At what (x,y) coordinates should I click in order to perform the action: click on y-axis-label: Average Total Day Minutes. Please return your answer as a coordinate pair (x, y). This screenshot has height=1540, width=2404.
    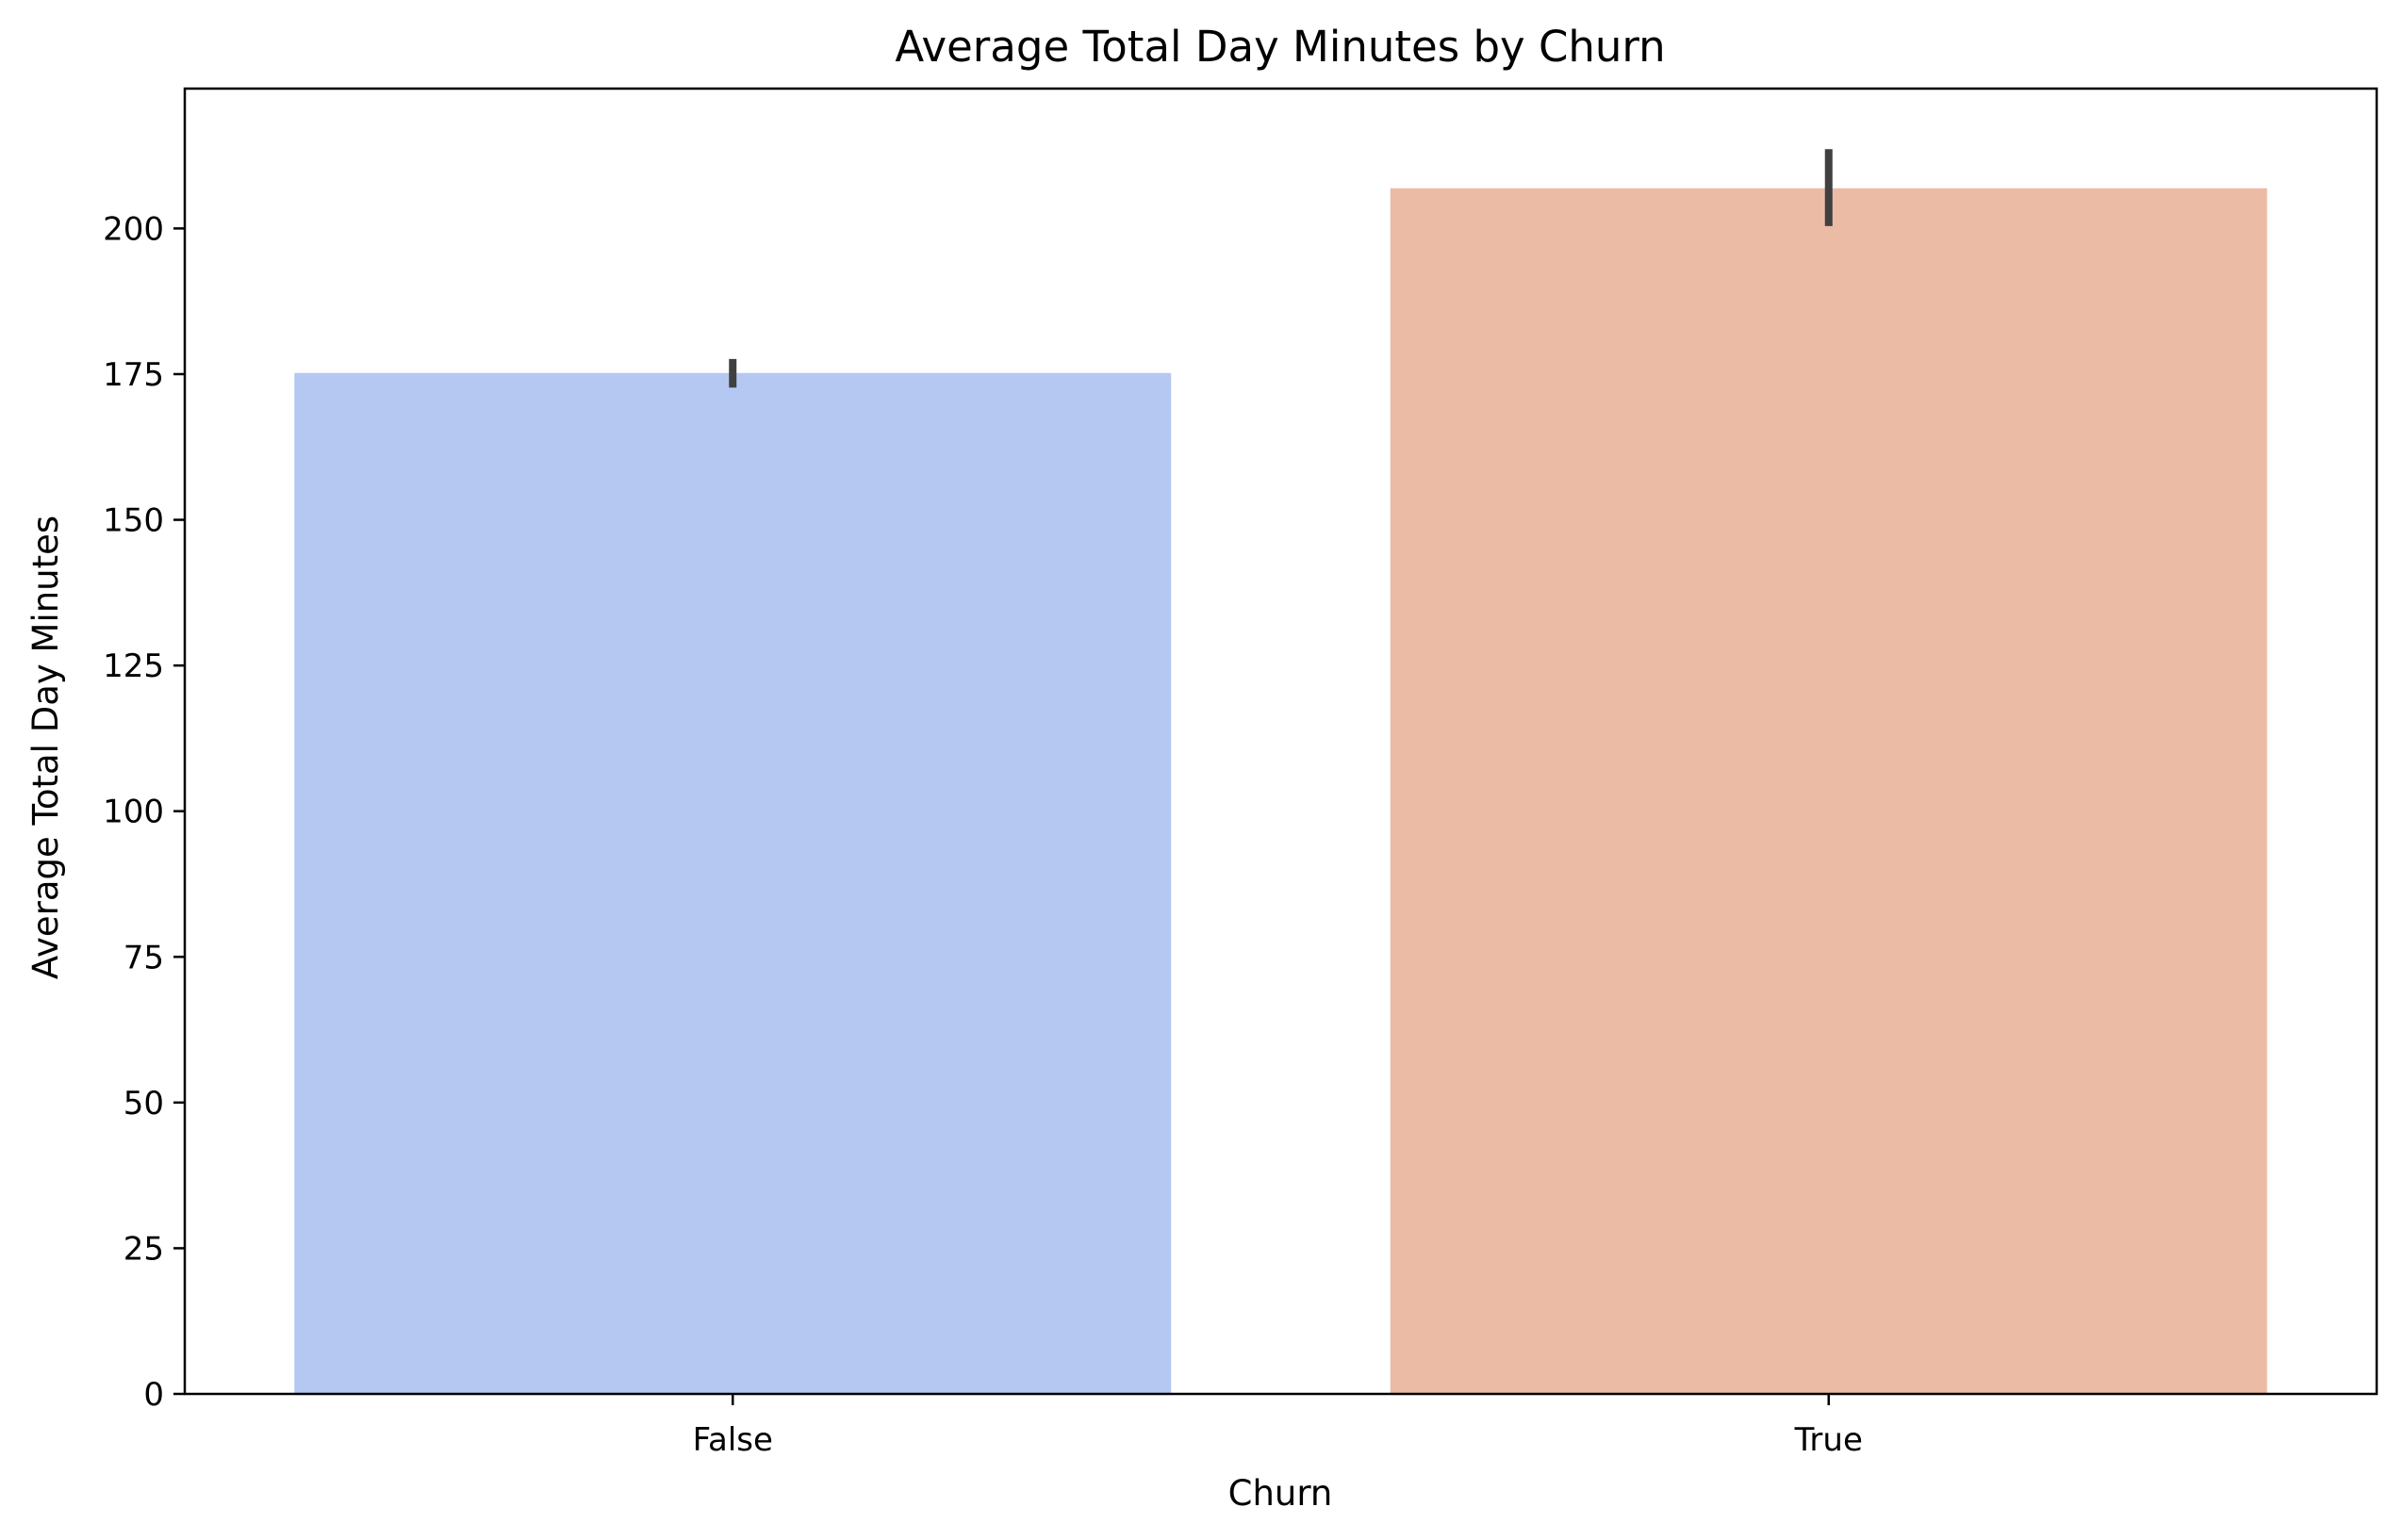
    Looking at the image, I should click on (45, 747).